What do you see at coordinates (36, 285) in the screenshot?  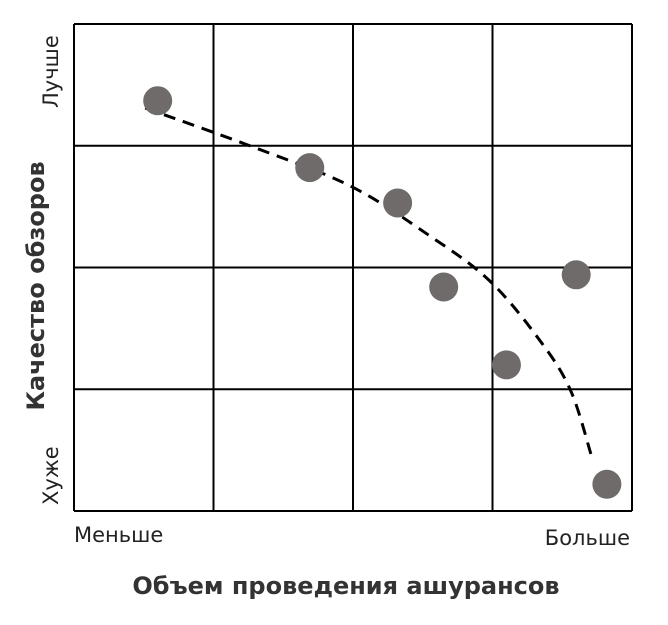 I see `y-axis-title: Качество обзоров` at bounding box center [36, 285].